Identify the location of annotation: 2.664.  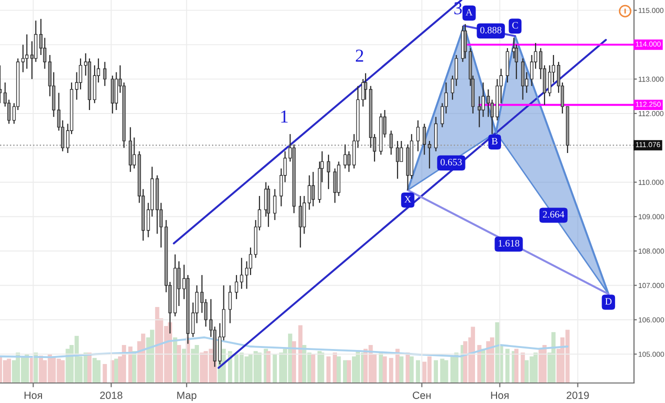
(553, 214).